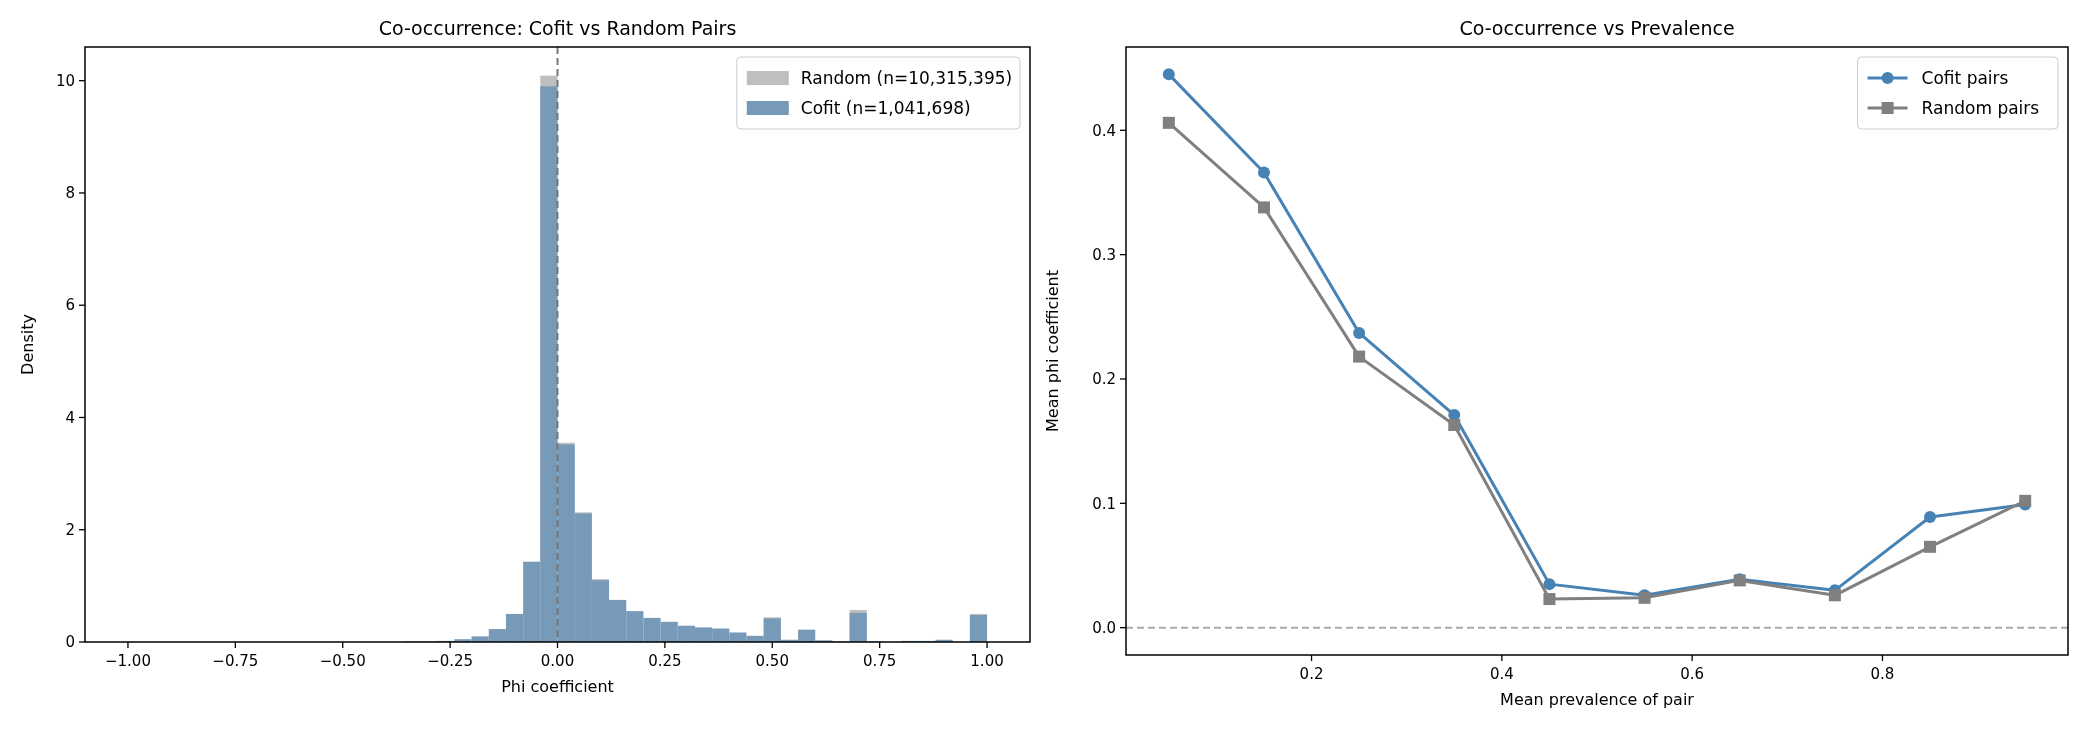  What do you see at coordinates (1104, 130) in the screenshot?
I see `y-tick-label: 0.4` at bounding box center [1104, 130].